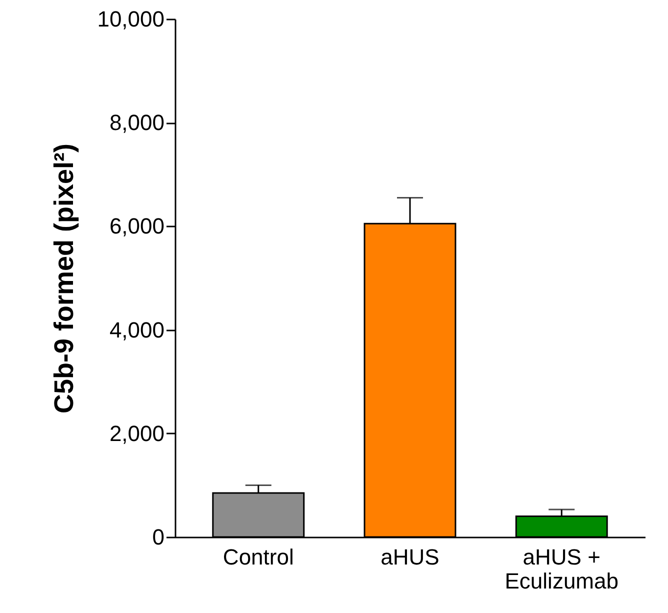  I want to click on y-axis-title: C5b-9 formed (pixel²), so click(64, 278).